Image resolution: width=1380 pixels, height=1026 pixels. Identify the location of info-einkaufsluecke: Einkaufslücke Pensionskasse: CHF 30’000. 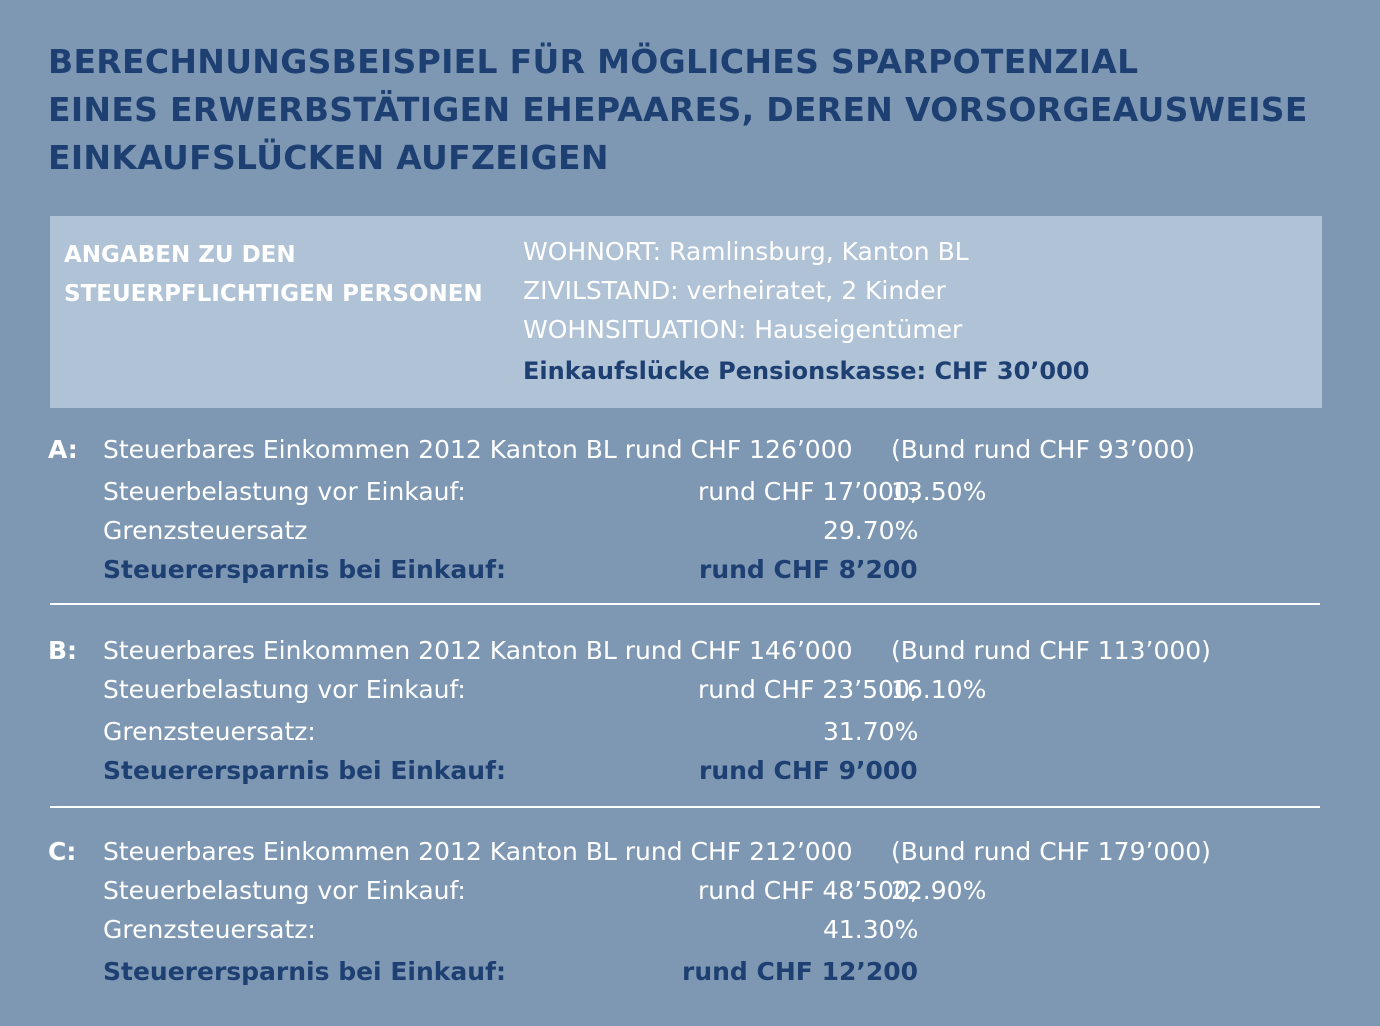
(806, 371).